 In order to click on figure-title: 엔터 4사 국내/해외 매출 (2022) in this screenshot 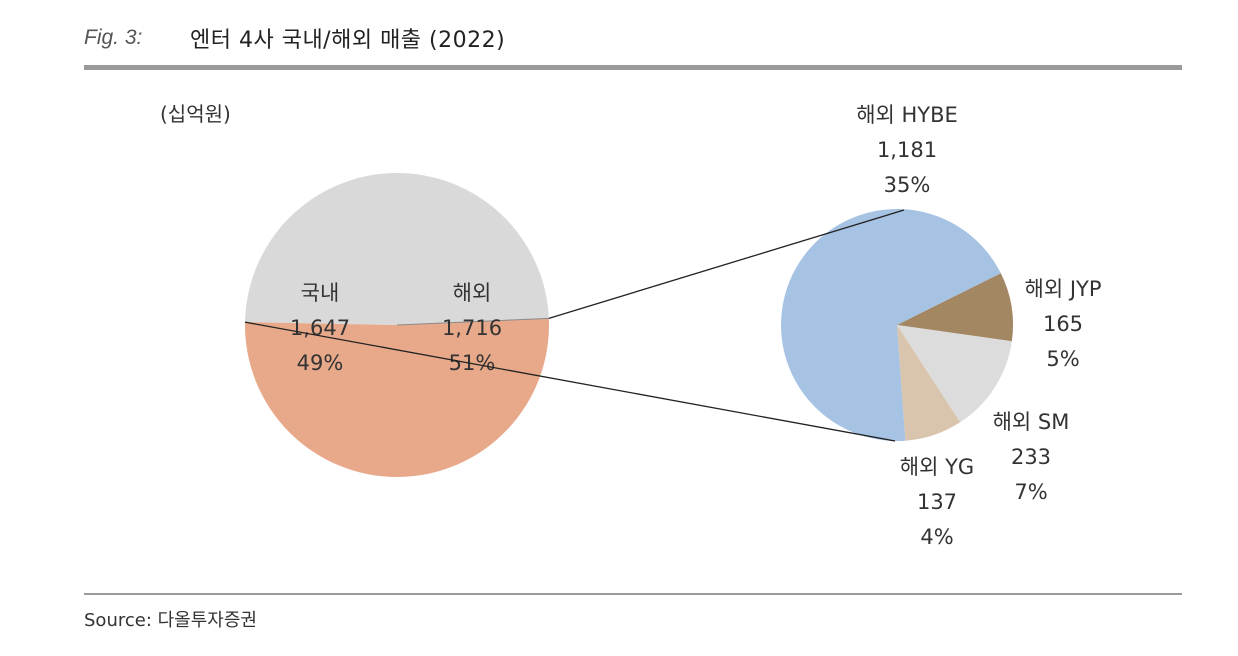, I will do `click(348, 40)`.